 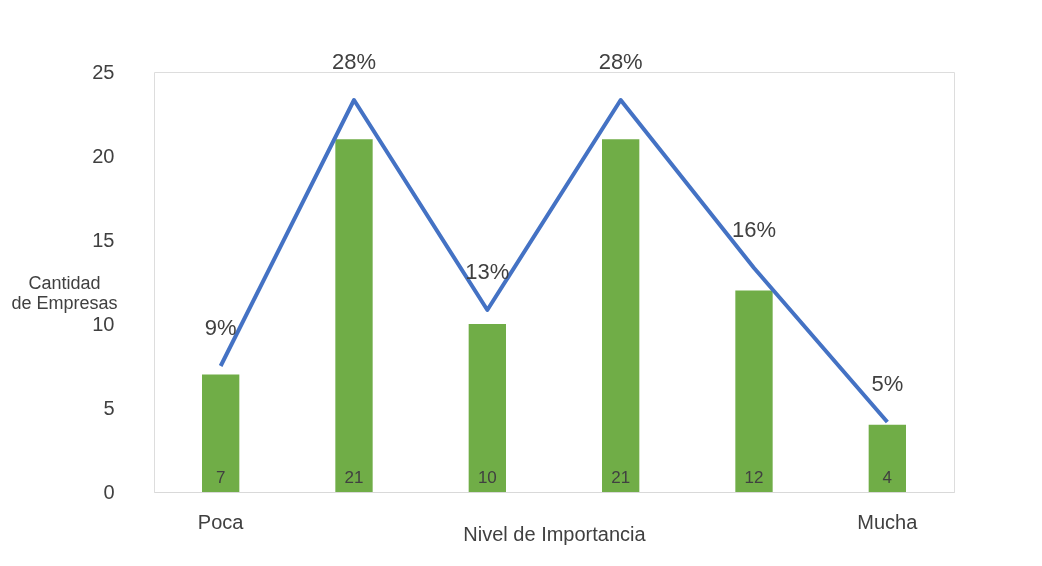 I want to click on x-tick-label: Poca, so click(x=221, y=521).